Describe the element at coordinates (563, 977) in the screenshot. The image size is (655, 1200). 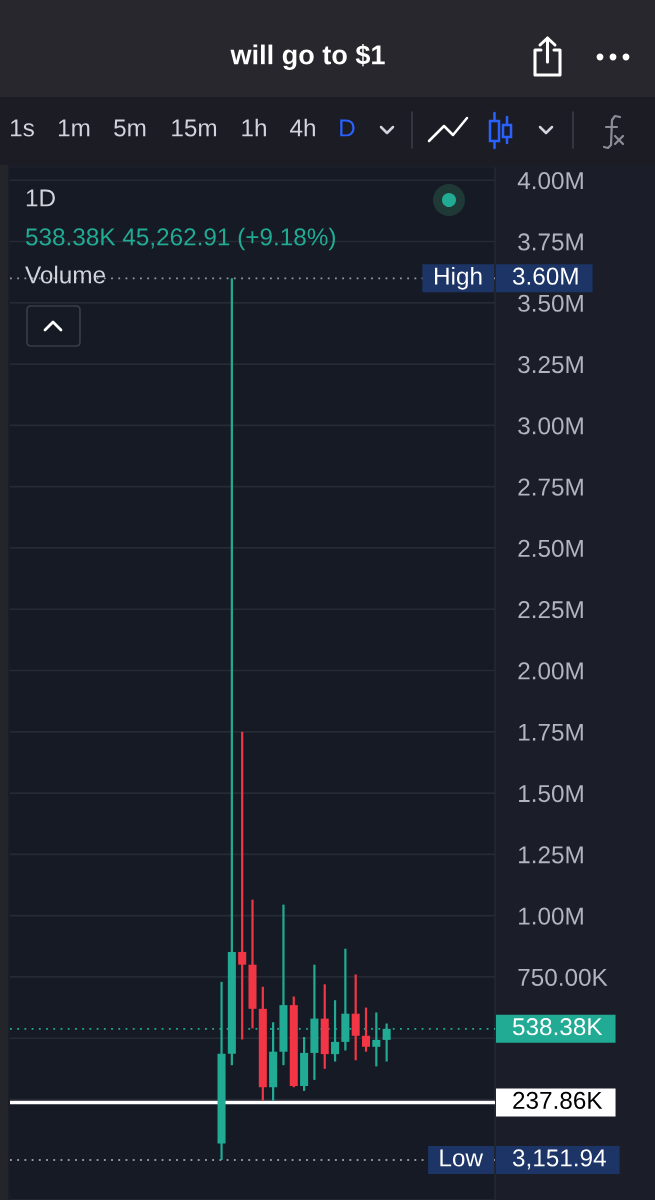
I see `y-tick-label: 750.00K` at that location.